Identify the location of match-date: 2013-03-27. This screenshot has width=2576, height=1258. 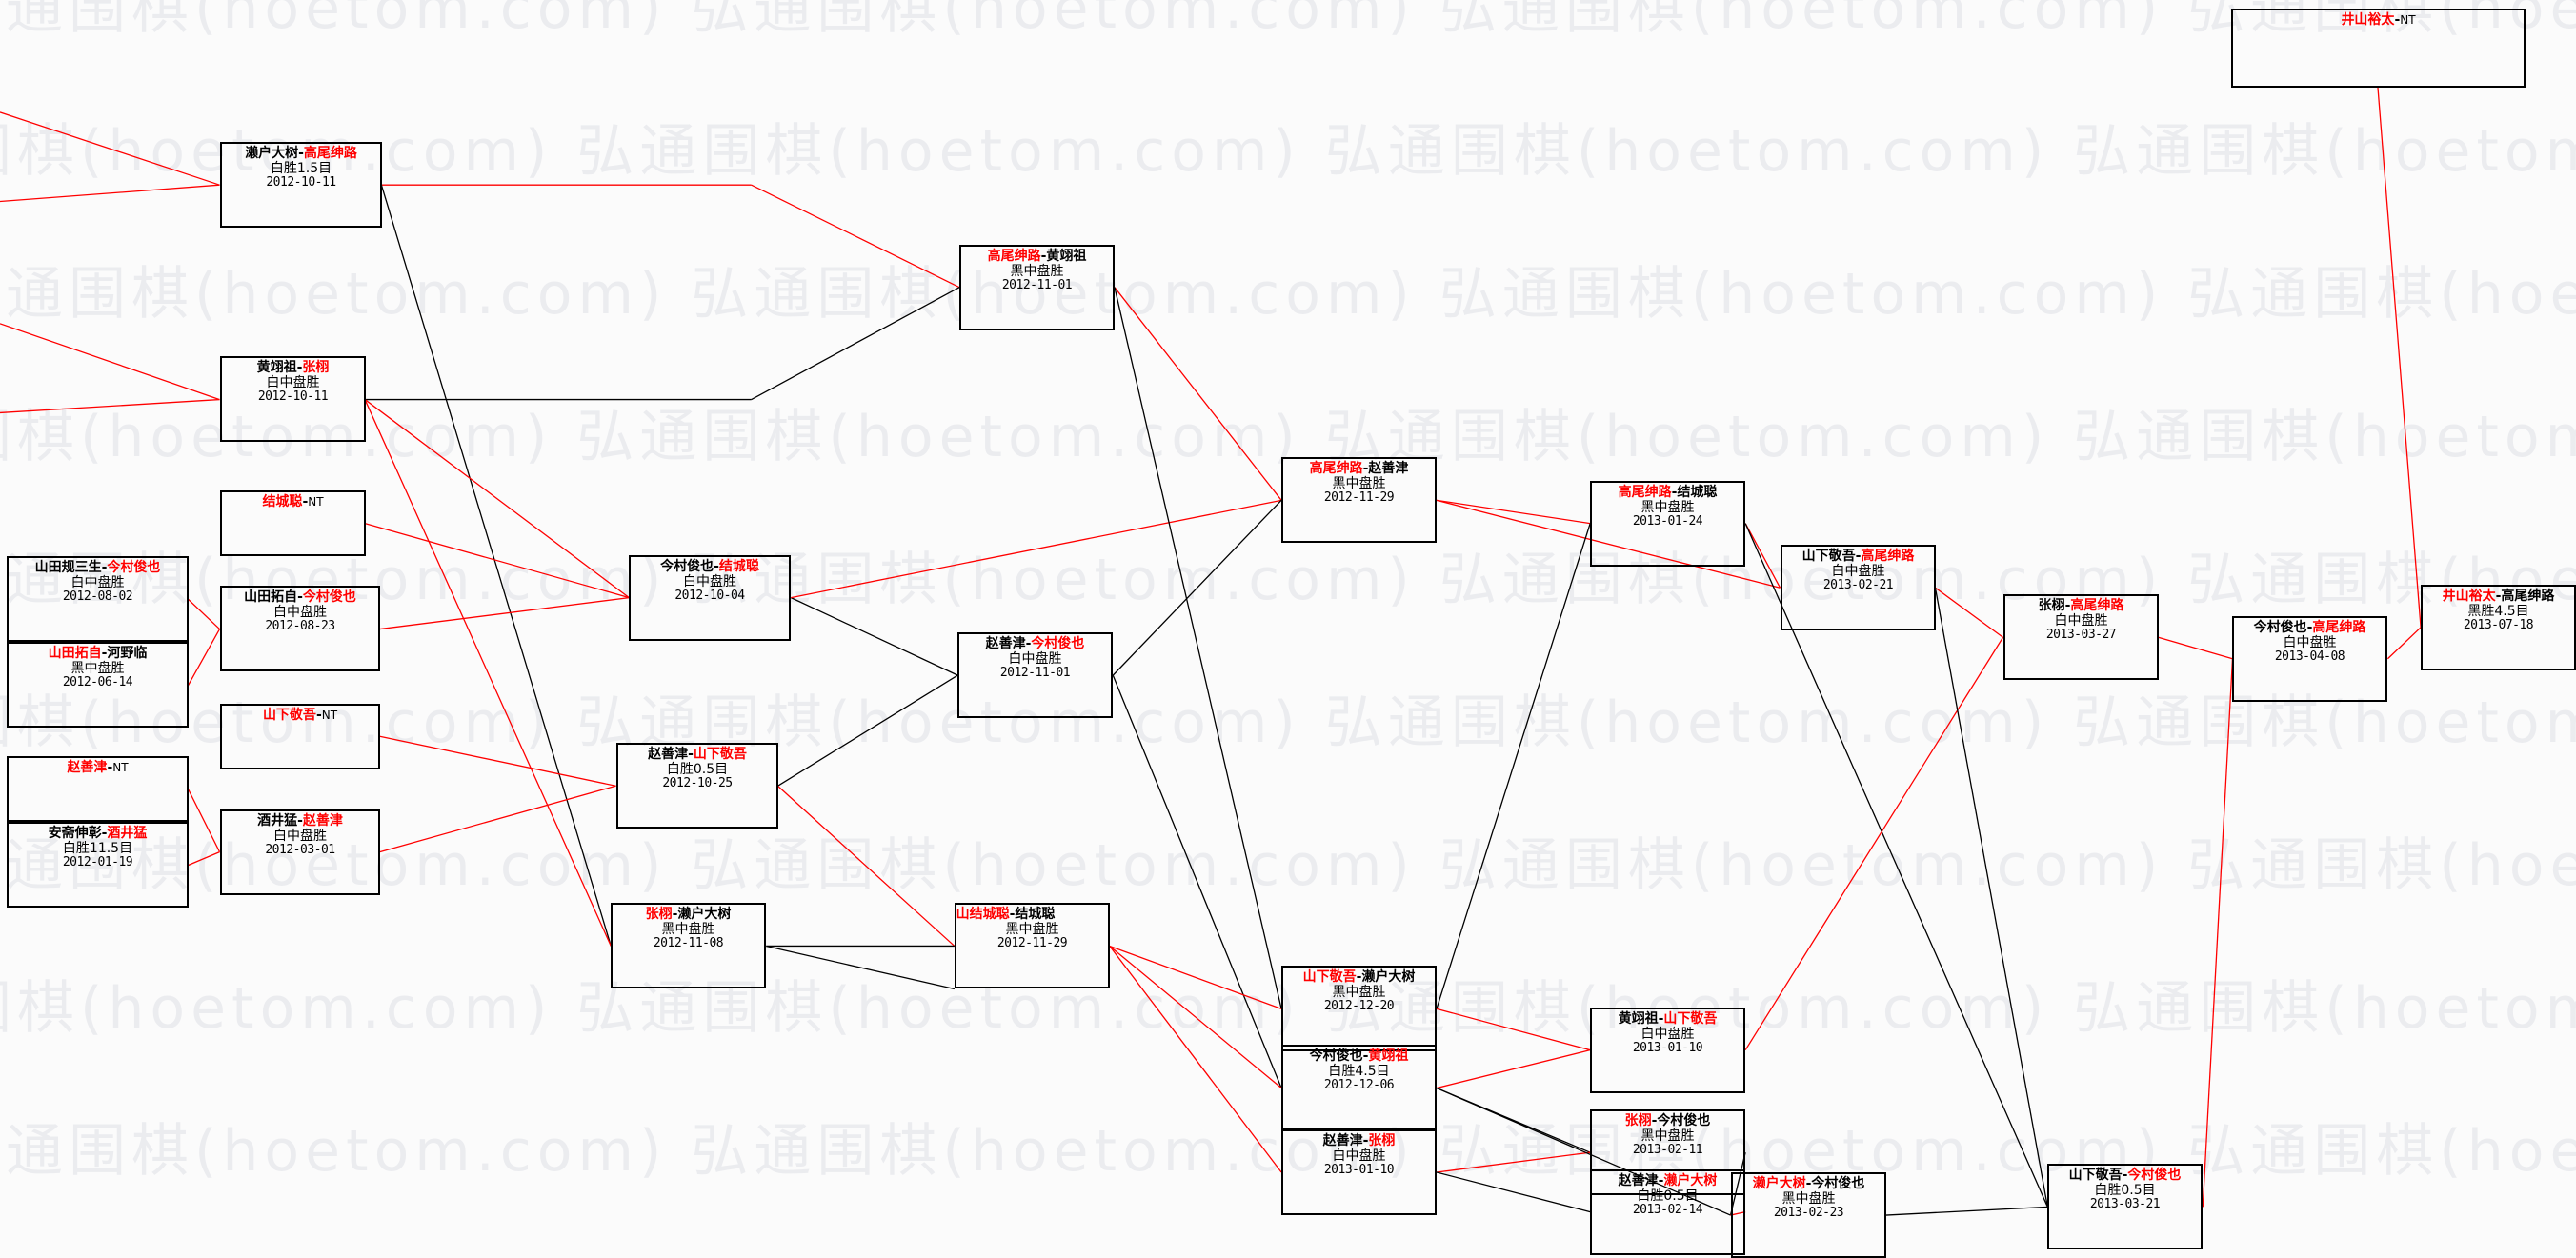
(2081, 635).